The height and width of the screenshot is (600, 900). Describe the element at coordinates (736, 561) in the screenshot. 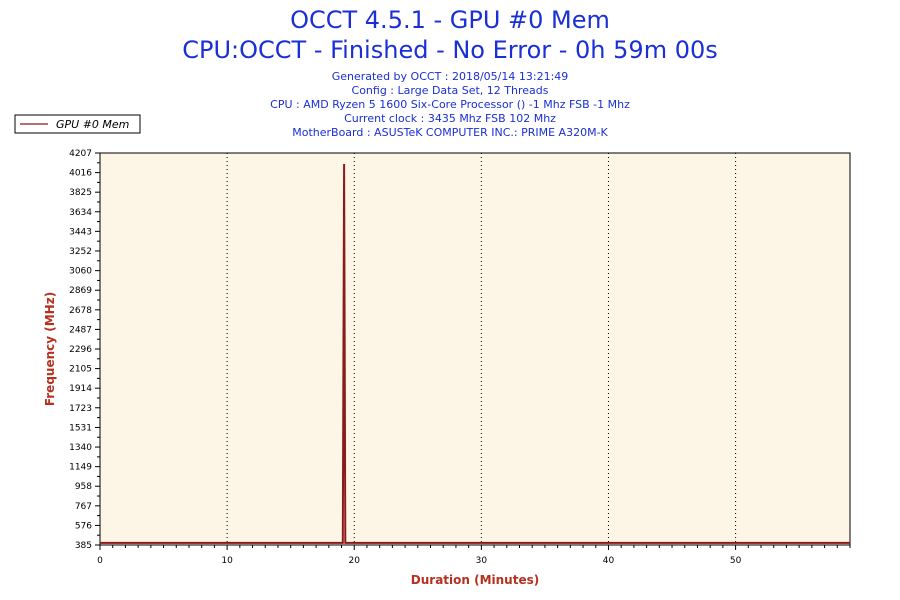

I see `x-tick-label: 50` at that location.